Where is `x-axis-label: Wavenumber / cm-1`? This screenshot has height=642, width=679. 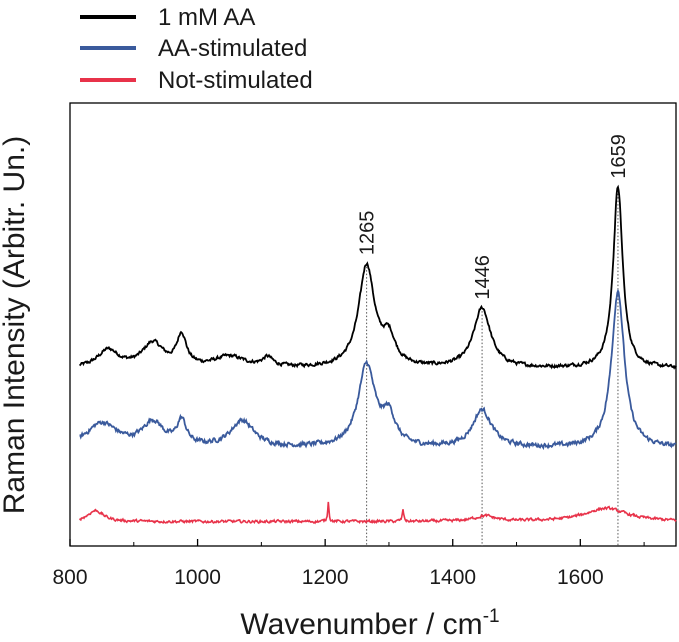 x-axis-label: Wavenumber / cm-1 is located at coordinates (369, 623).